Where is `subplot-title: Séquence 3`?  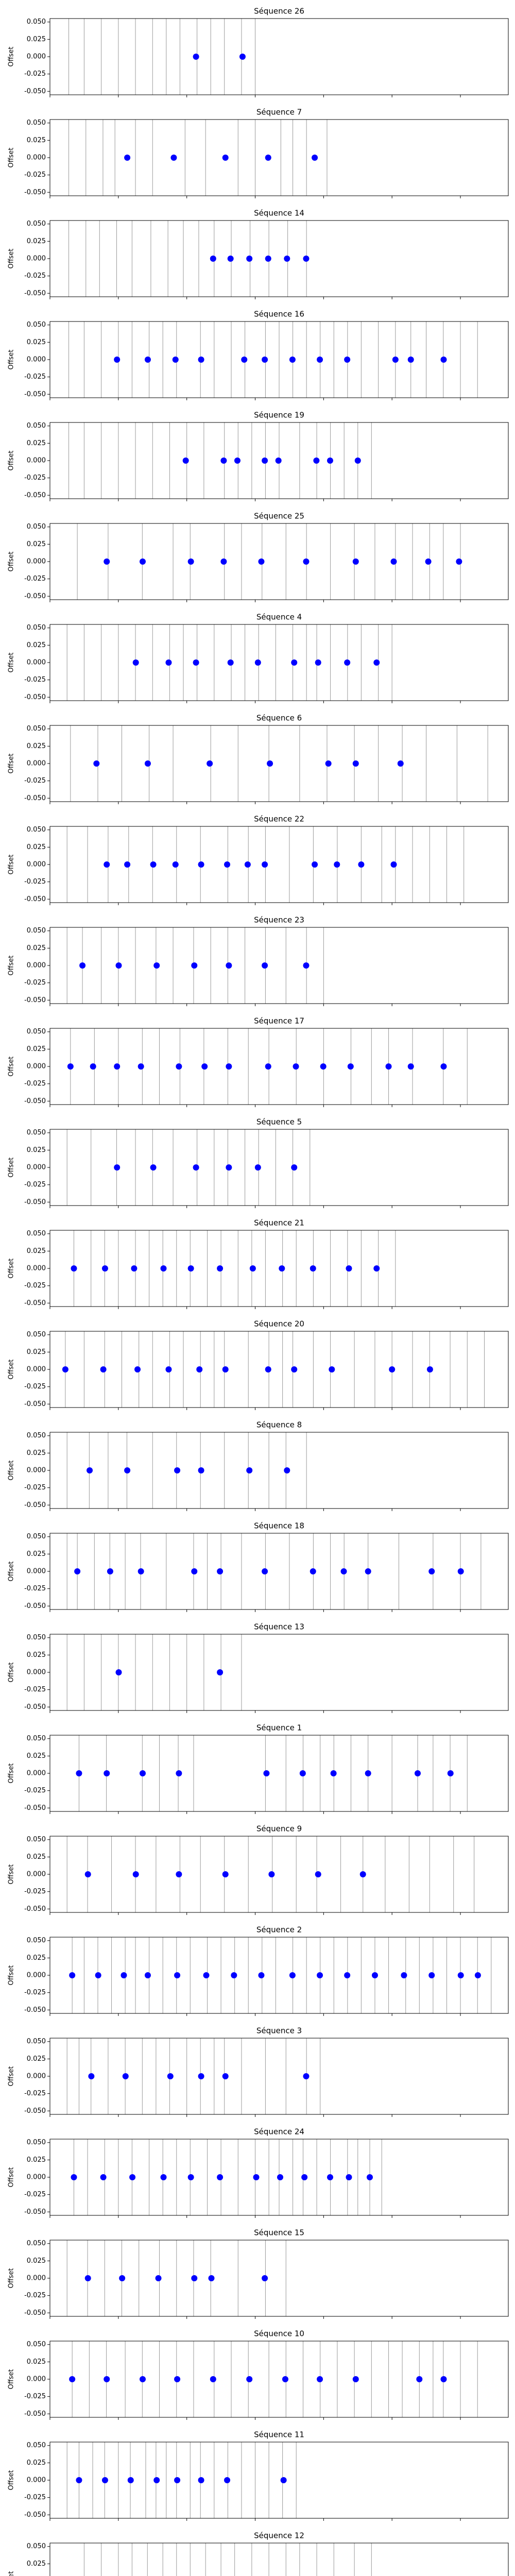
subplot-title: Séquence 3 is located at coordinates (279, 2031).